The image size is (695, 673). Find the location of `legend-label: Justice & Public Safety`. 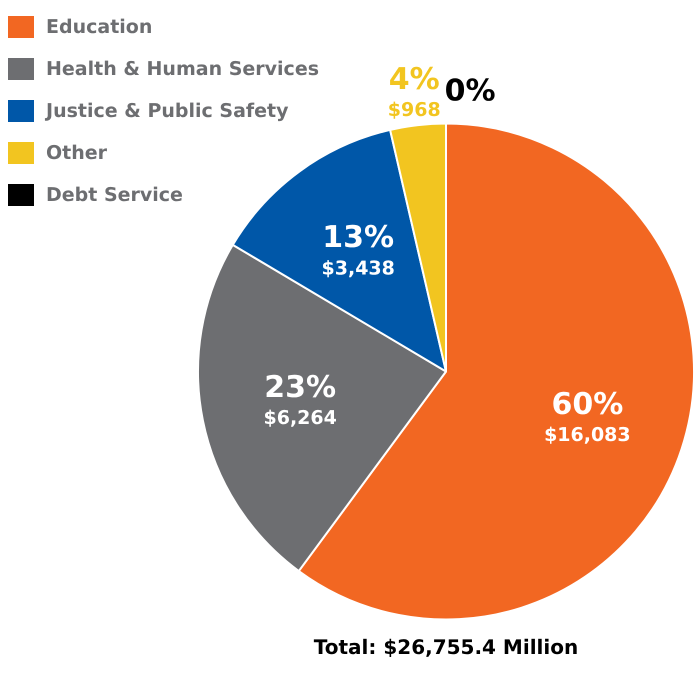

legend-label: Justice & Public Safety is located at coordinates (167, 111).